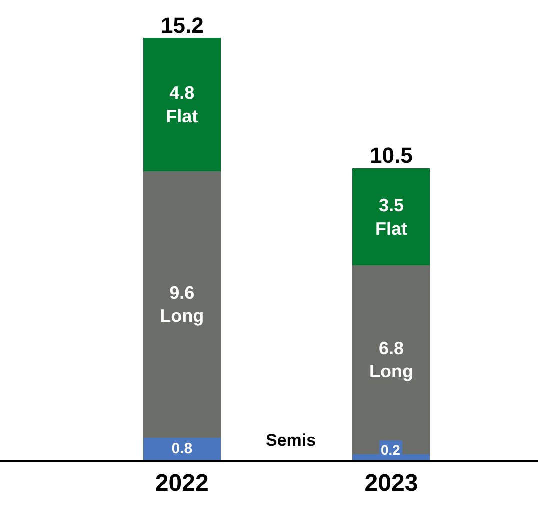 The width and height of the screenshot is (538, 508). I want to click on series-label: Flat, so click(391, 228).